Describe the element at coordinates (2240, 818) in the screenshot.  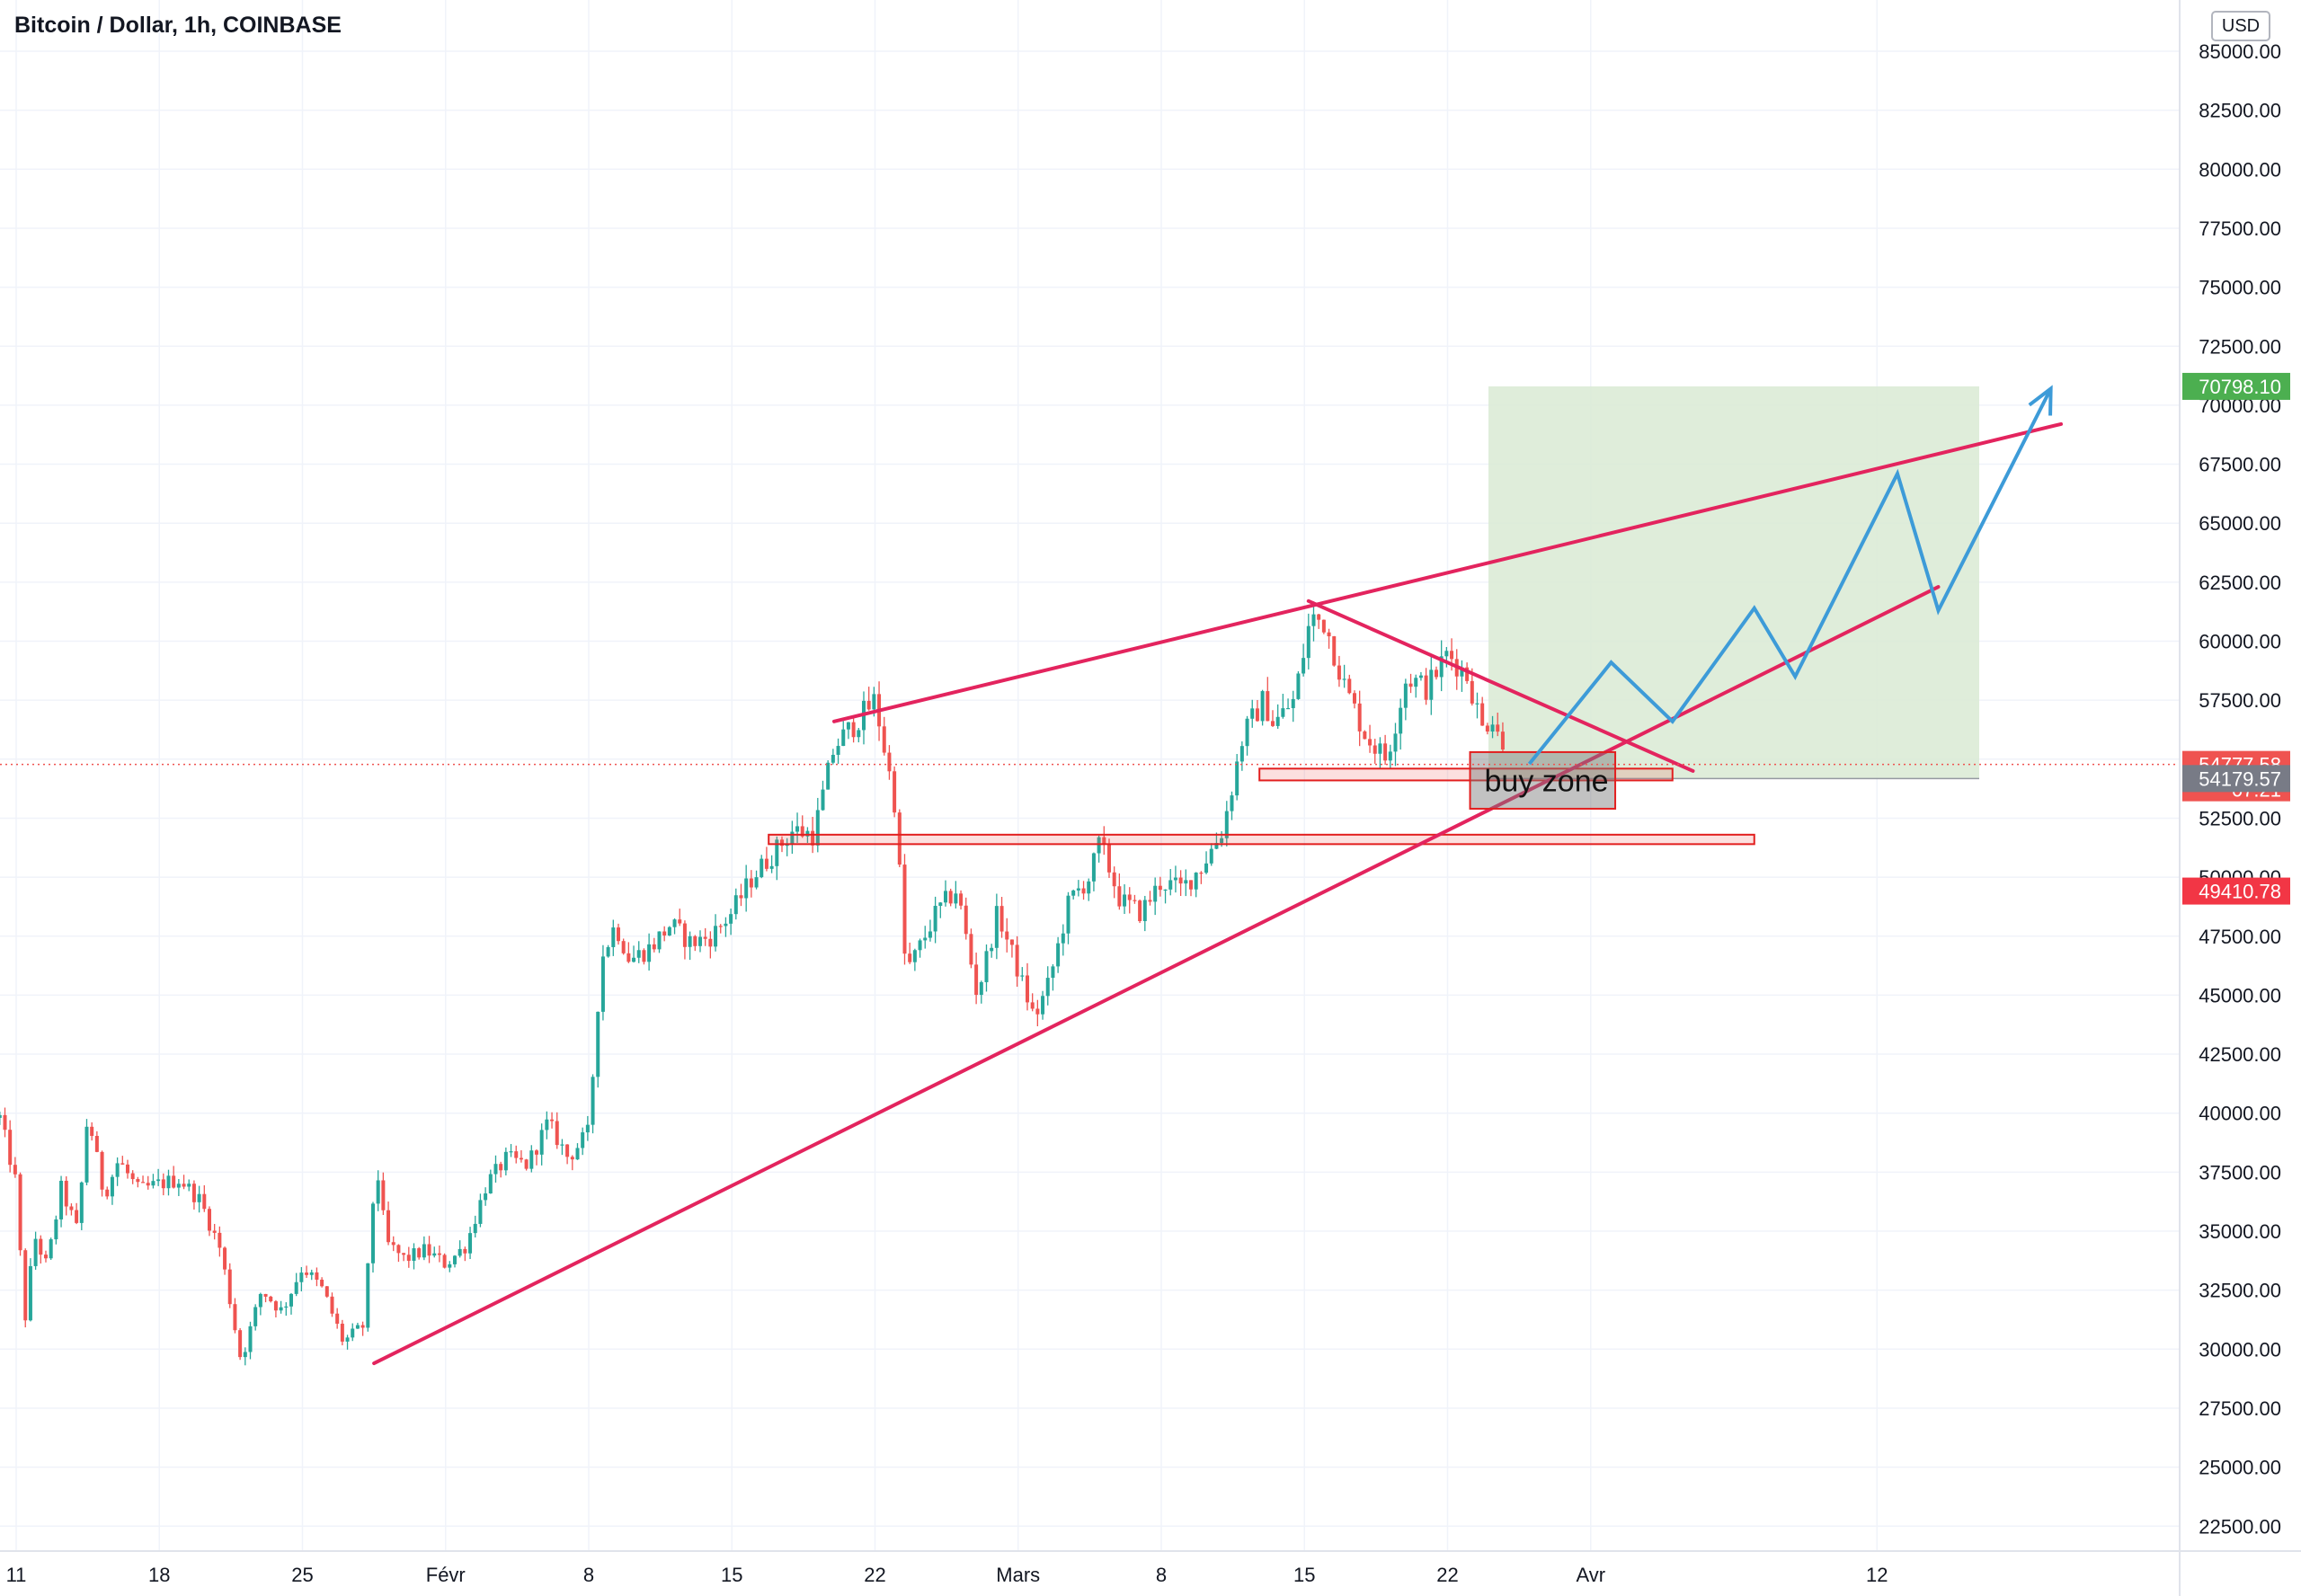
I see `price-tick-label: 52500.00` at that location.